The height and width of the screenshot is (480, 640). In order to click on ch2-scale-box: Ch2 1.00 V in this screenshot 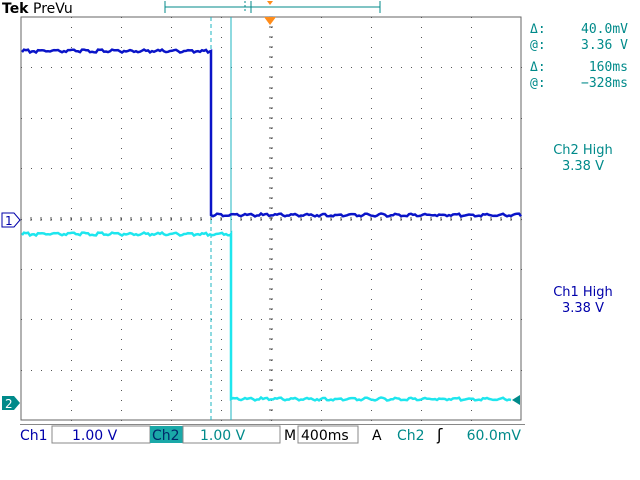, I will do `click(215, 434)`.